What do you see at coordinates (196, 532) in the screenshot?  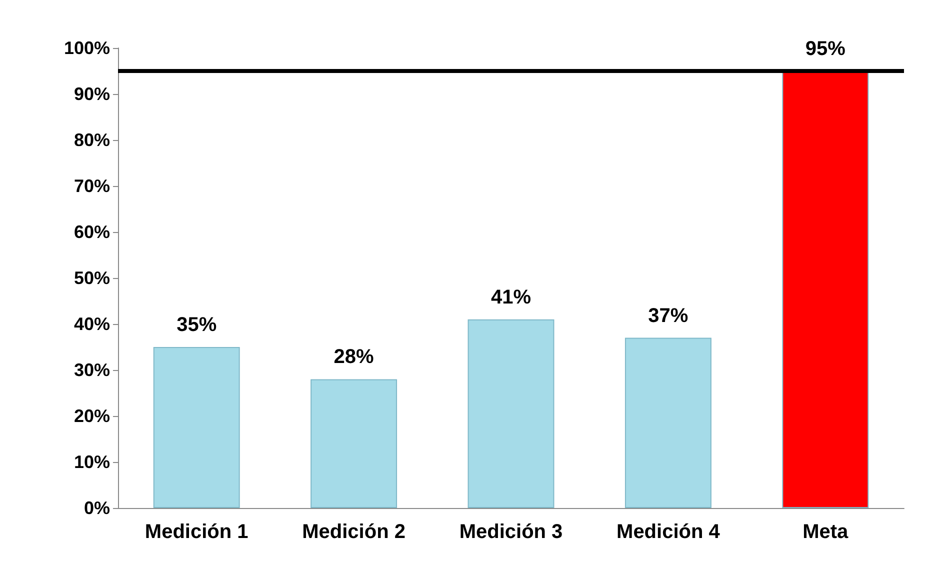 I see `x-tick-label: Medición 1` at bounding box center [196, 532].